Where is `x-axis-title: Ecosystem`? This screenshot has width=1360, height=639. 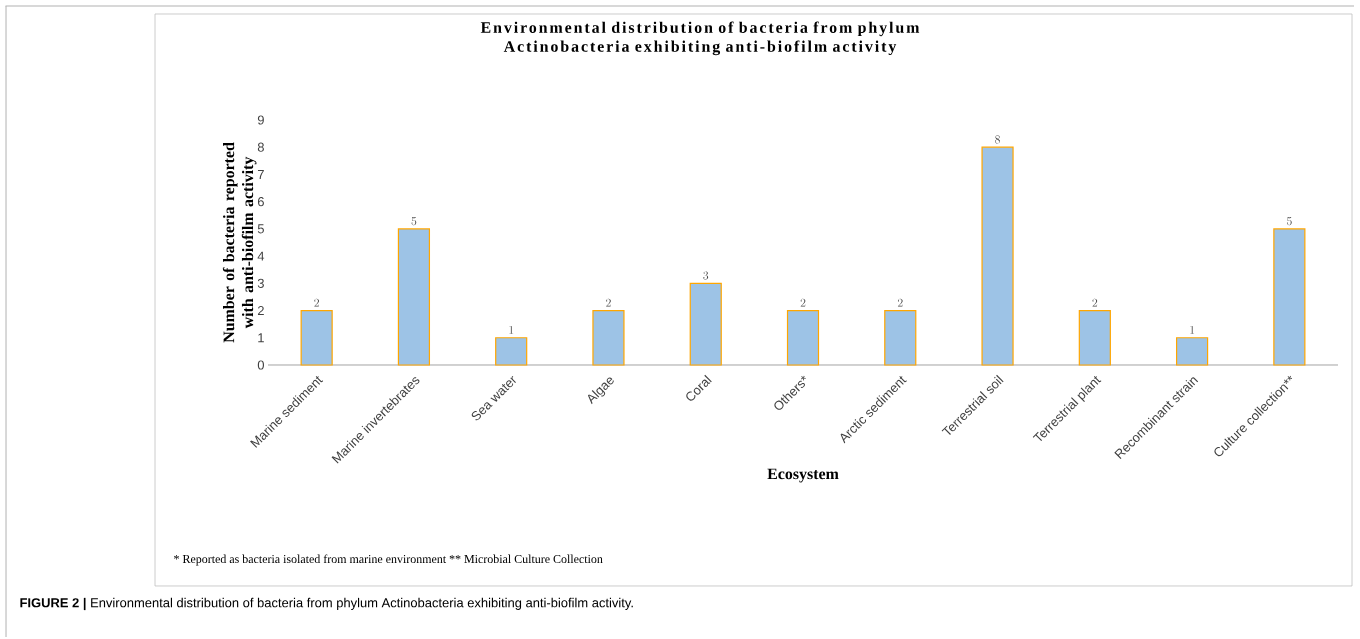
x-axis-title: Ecosystem is located at coordinates (803, 475).